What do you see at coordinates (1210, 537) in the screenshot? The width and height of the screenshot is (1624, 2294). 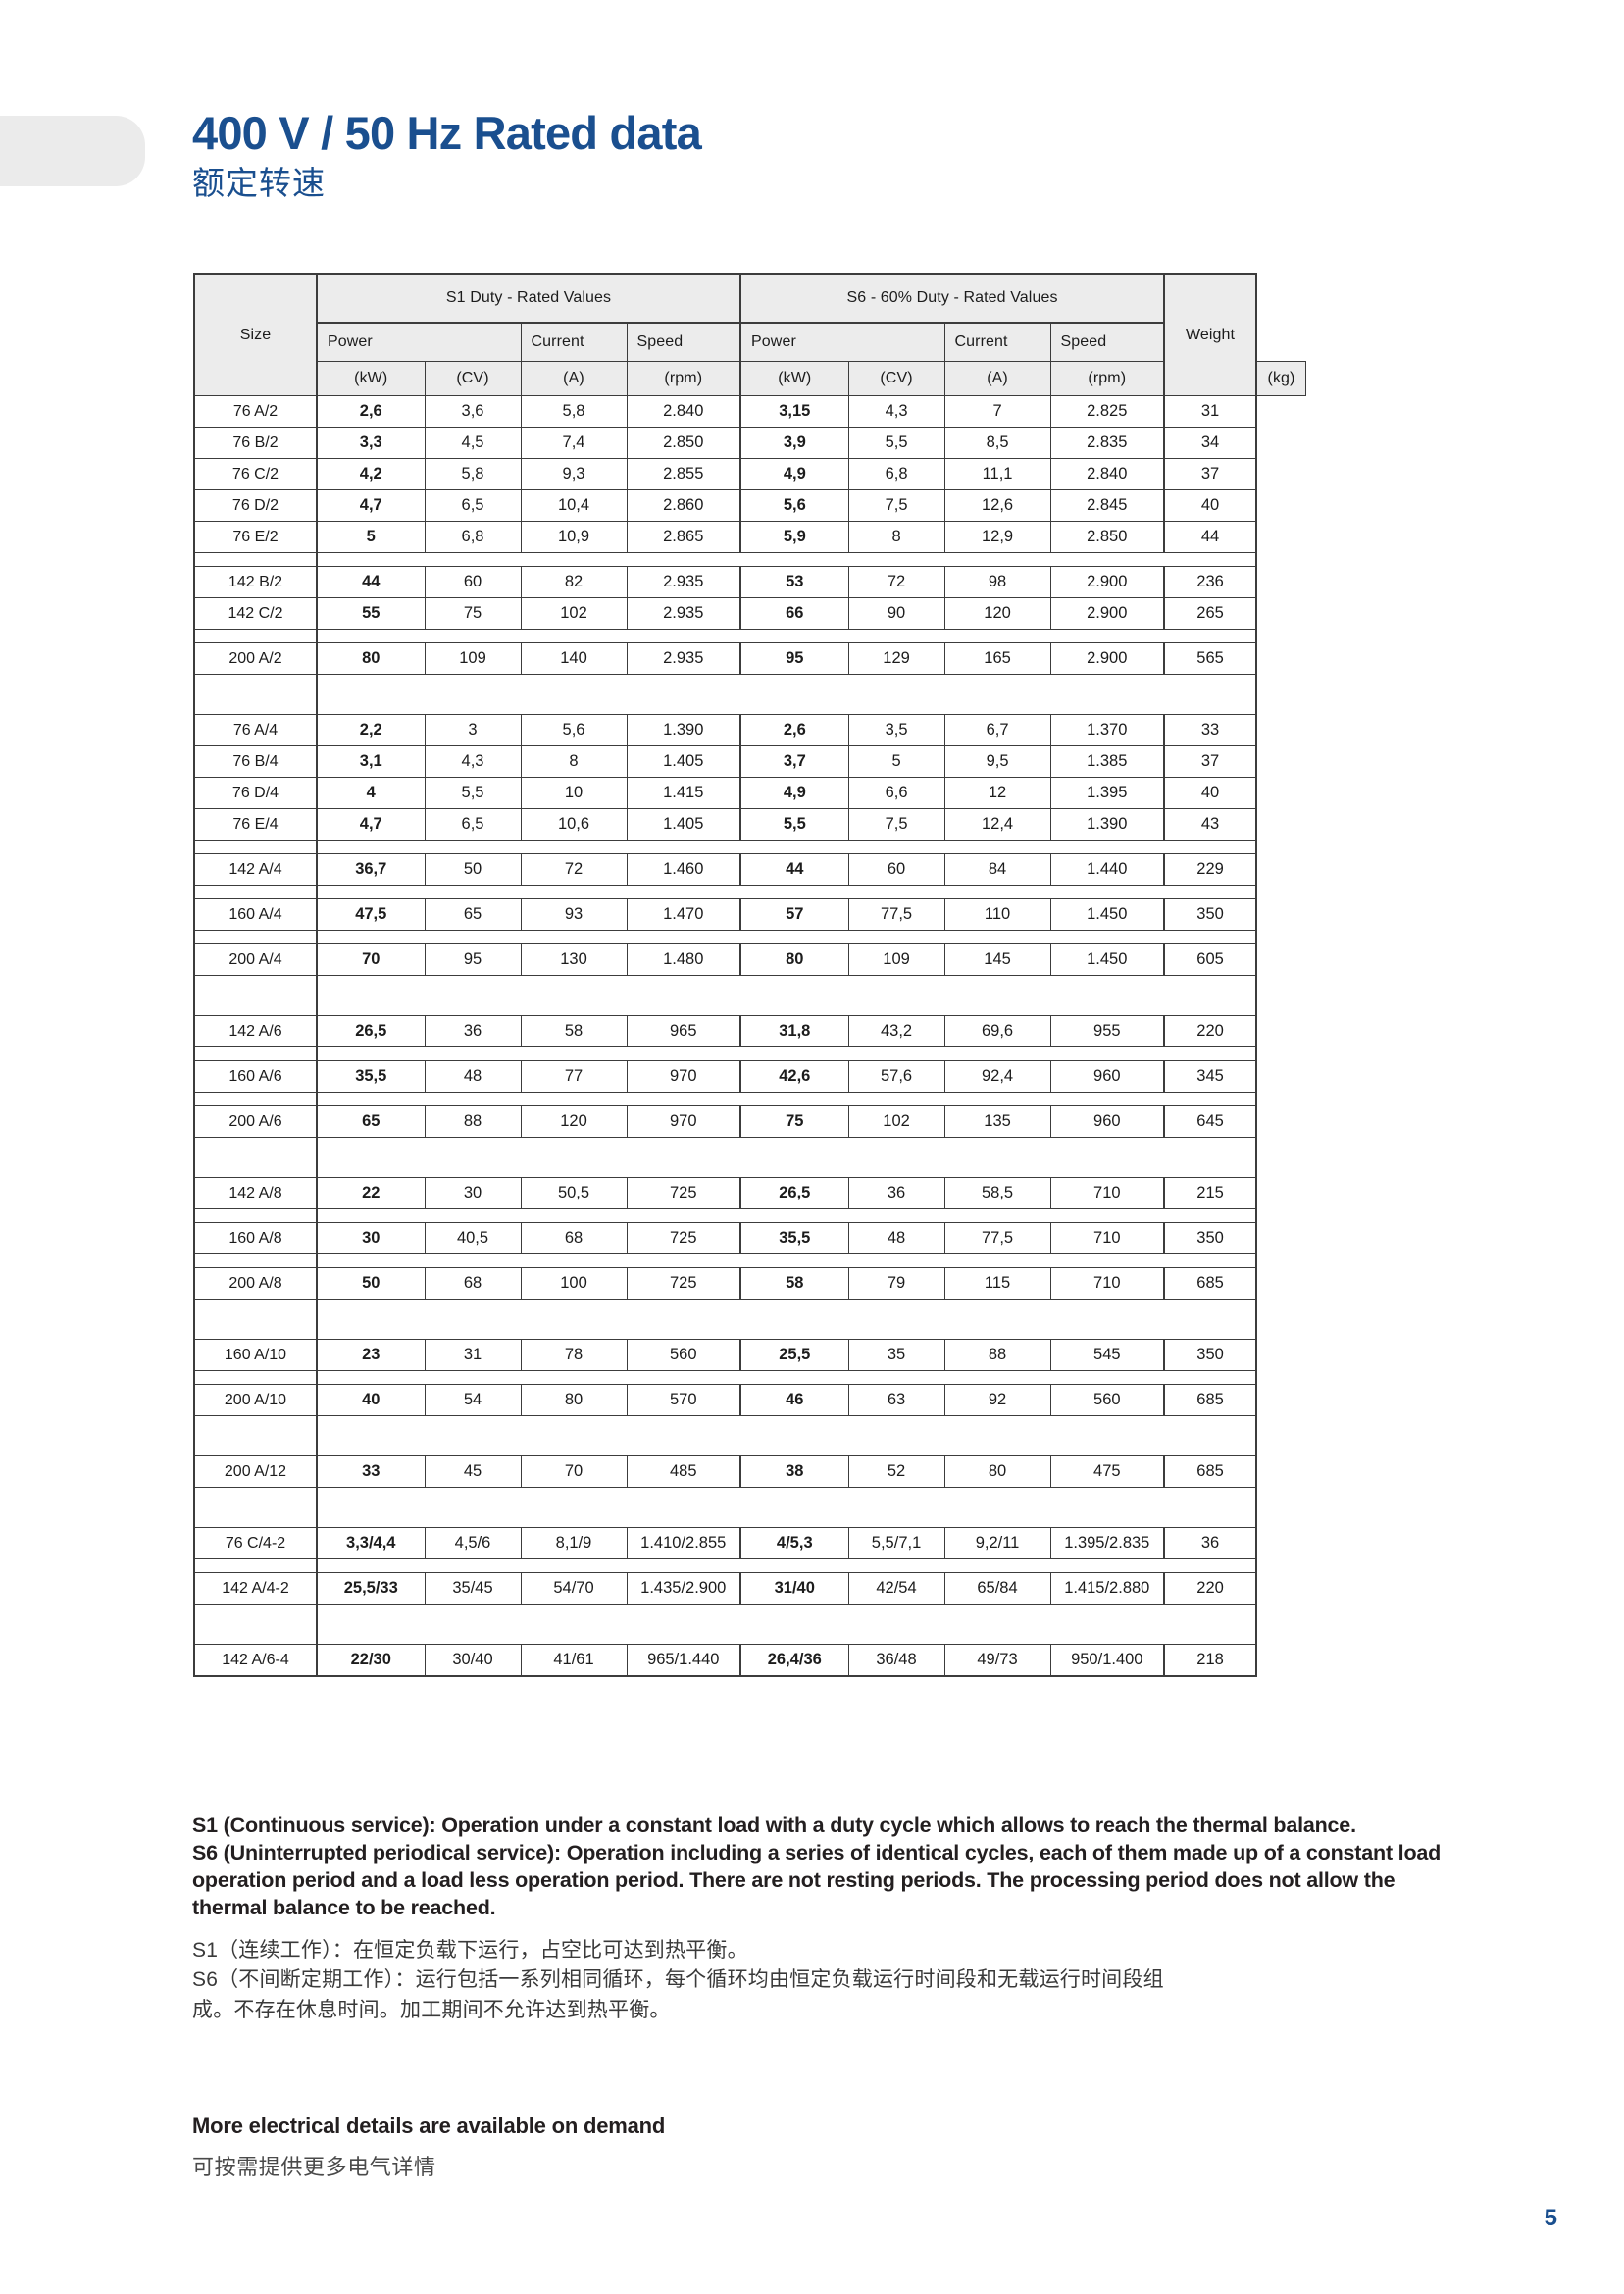 I see `cell-weight-kg: 44` at bounding box center [1210, 537].